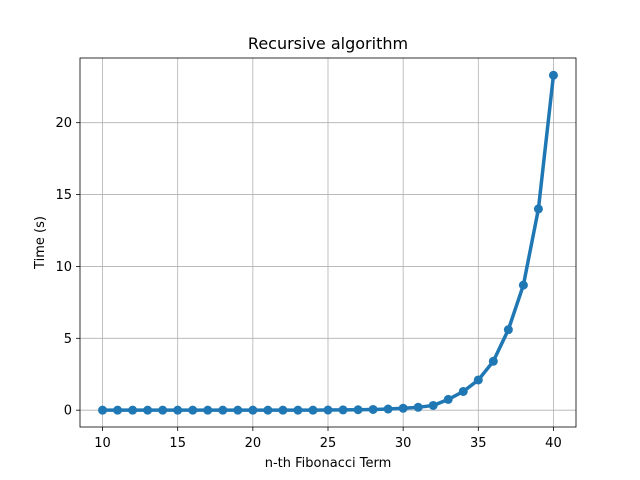 The image size is (640, 480). What do you see at coordinates (68, 411) in the screenshot?
I see `y-tick-label: 0` at bounding box center [68, 411].